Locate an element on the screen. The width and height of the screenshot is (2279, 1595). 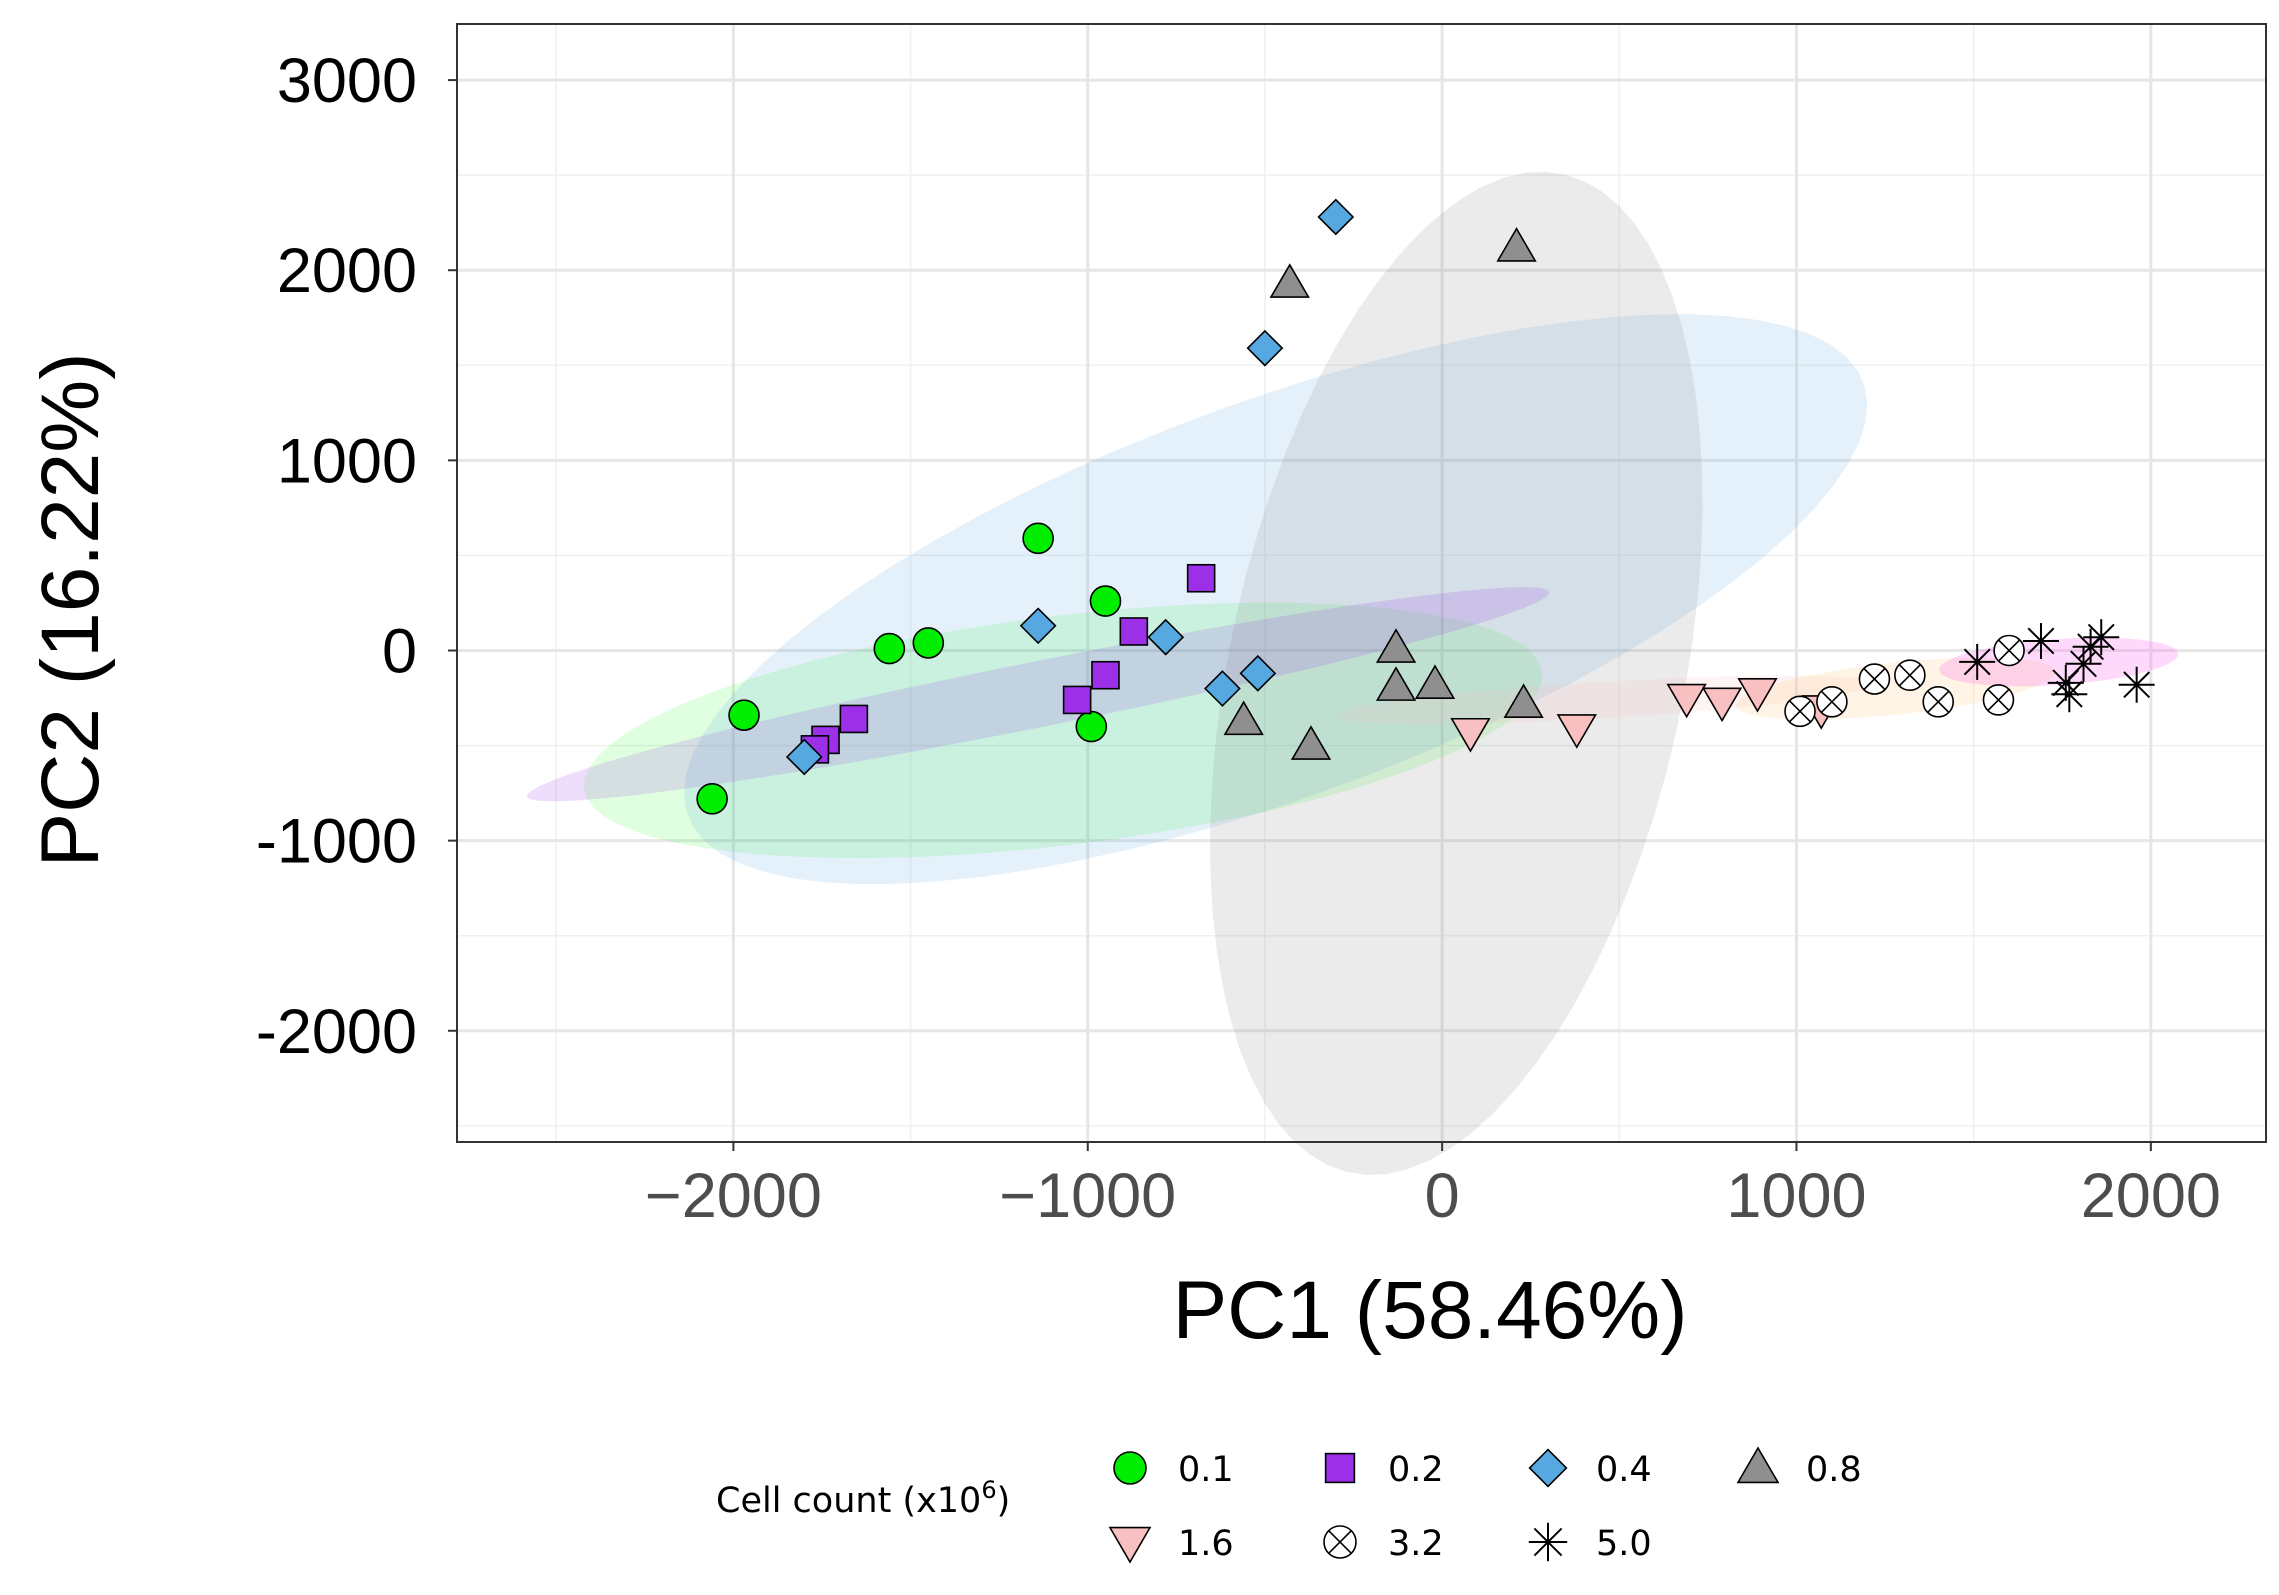
legend-items: 0.1 0.2 0.4 0.8 1.6 3.2 5.0 is located at coordinates (1485, 1505).